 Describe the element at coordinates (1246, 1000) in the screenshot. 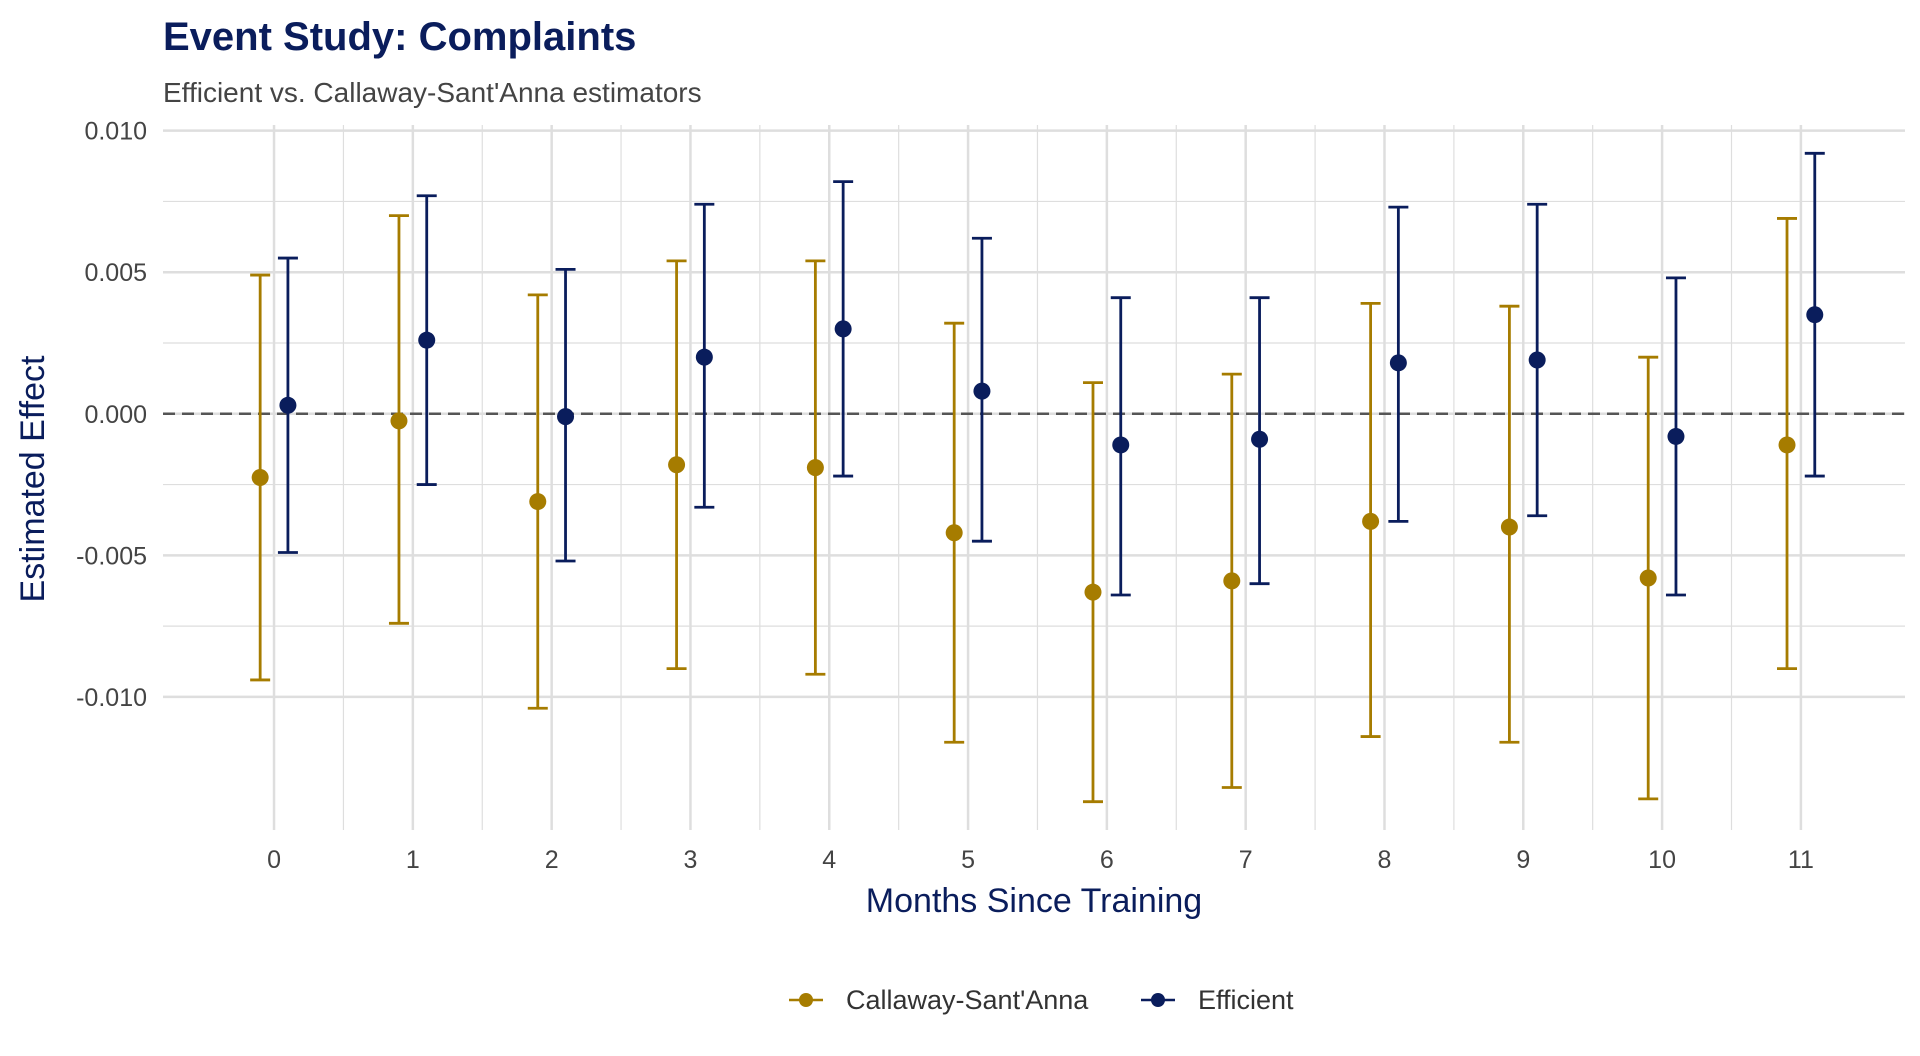

I see `legend-label-efficient: Efficient` at that location.